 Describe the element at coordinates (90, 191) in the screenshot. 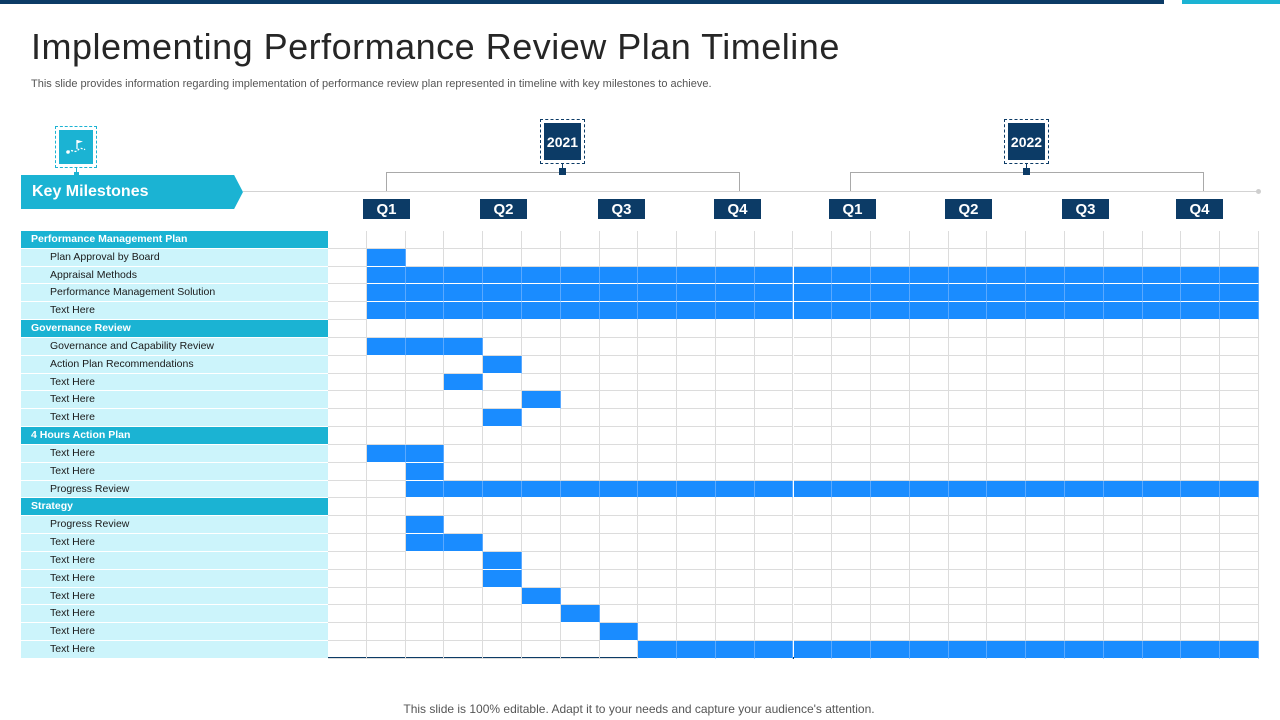

I see `key-milestones-label: Key Milestones` at that location.